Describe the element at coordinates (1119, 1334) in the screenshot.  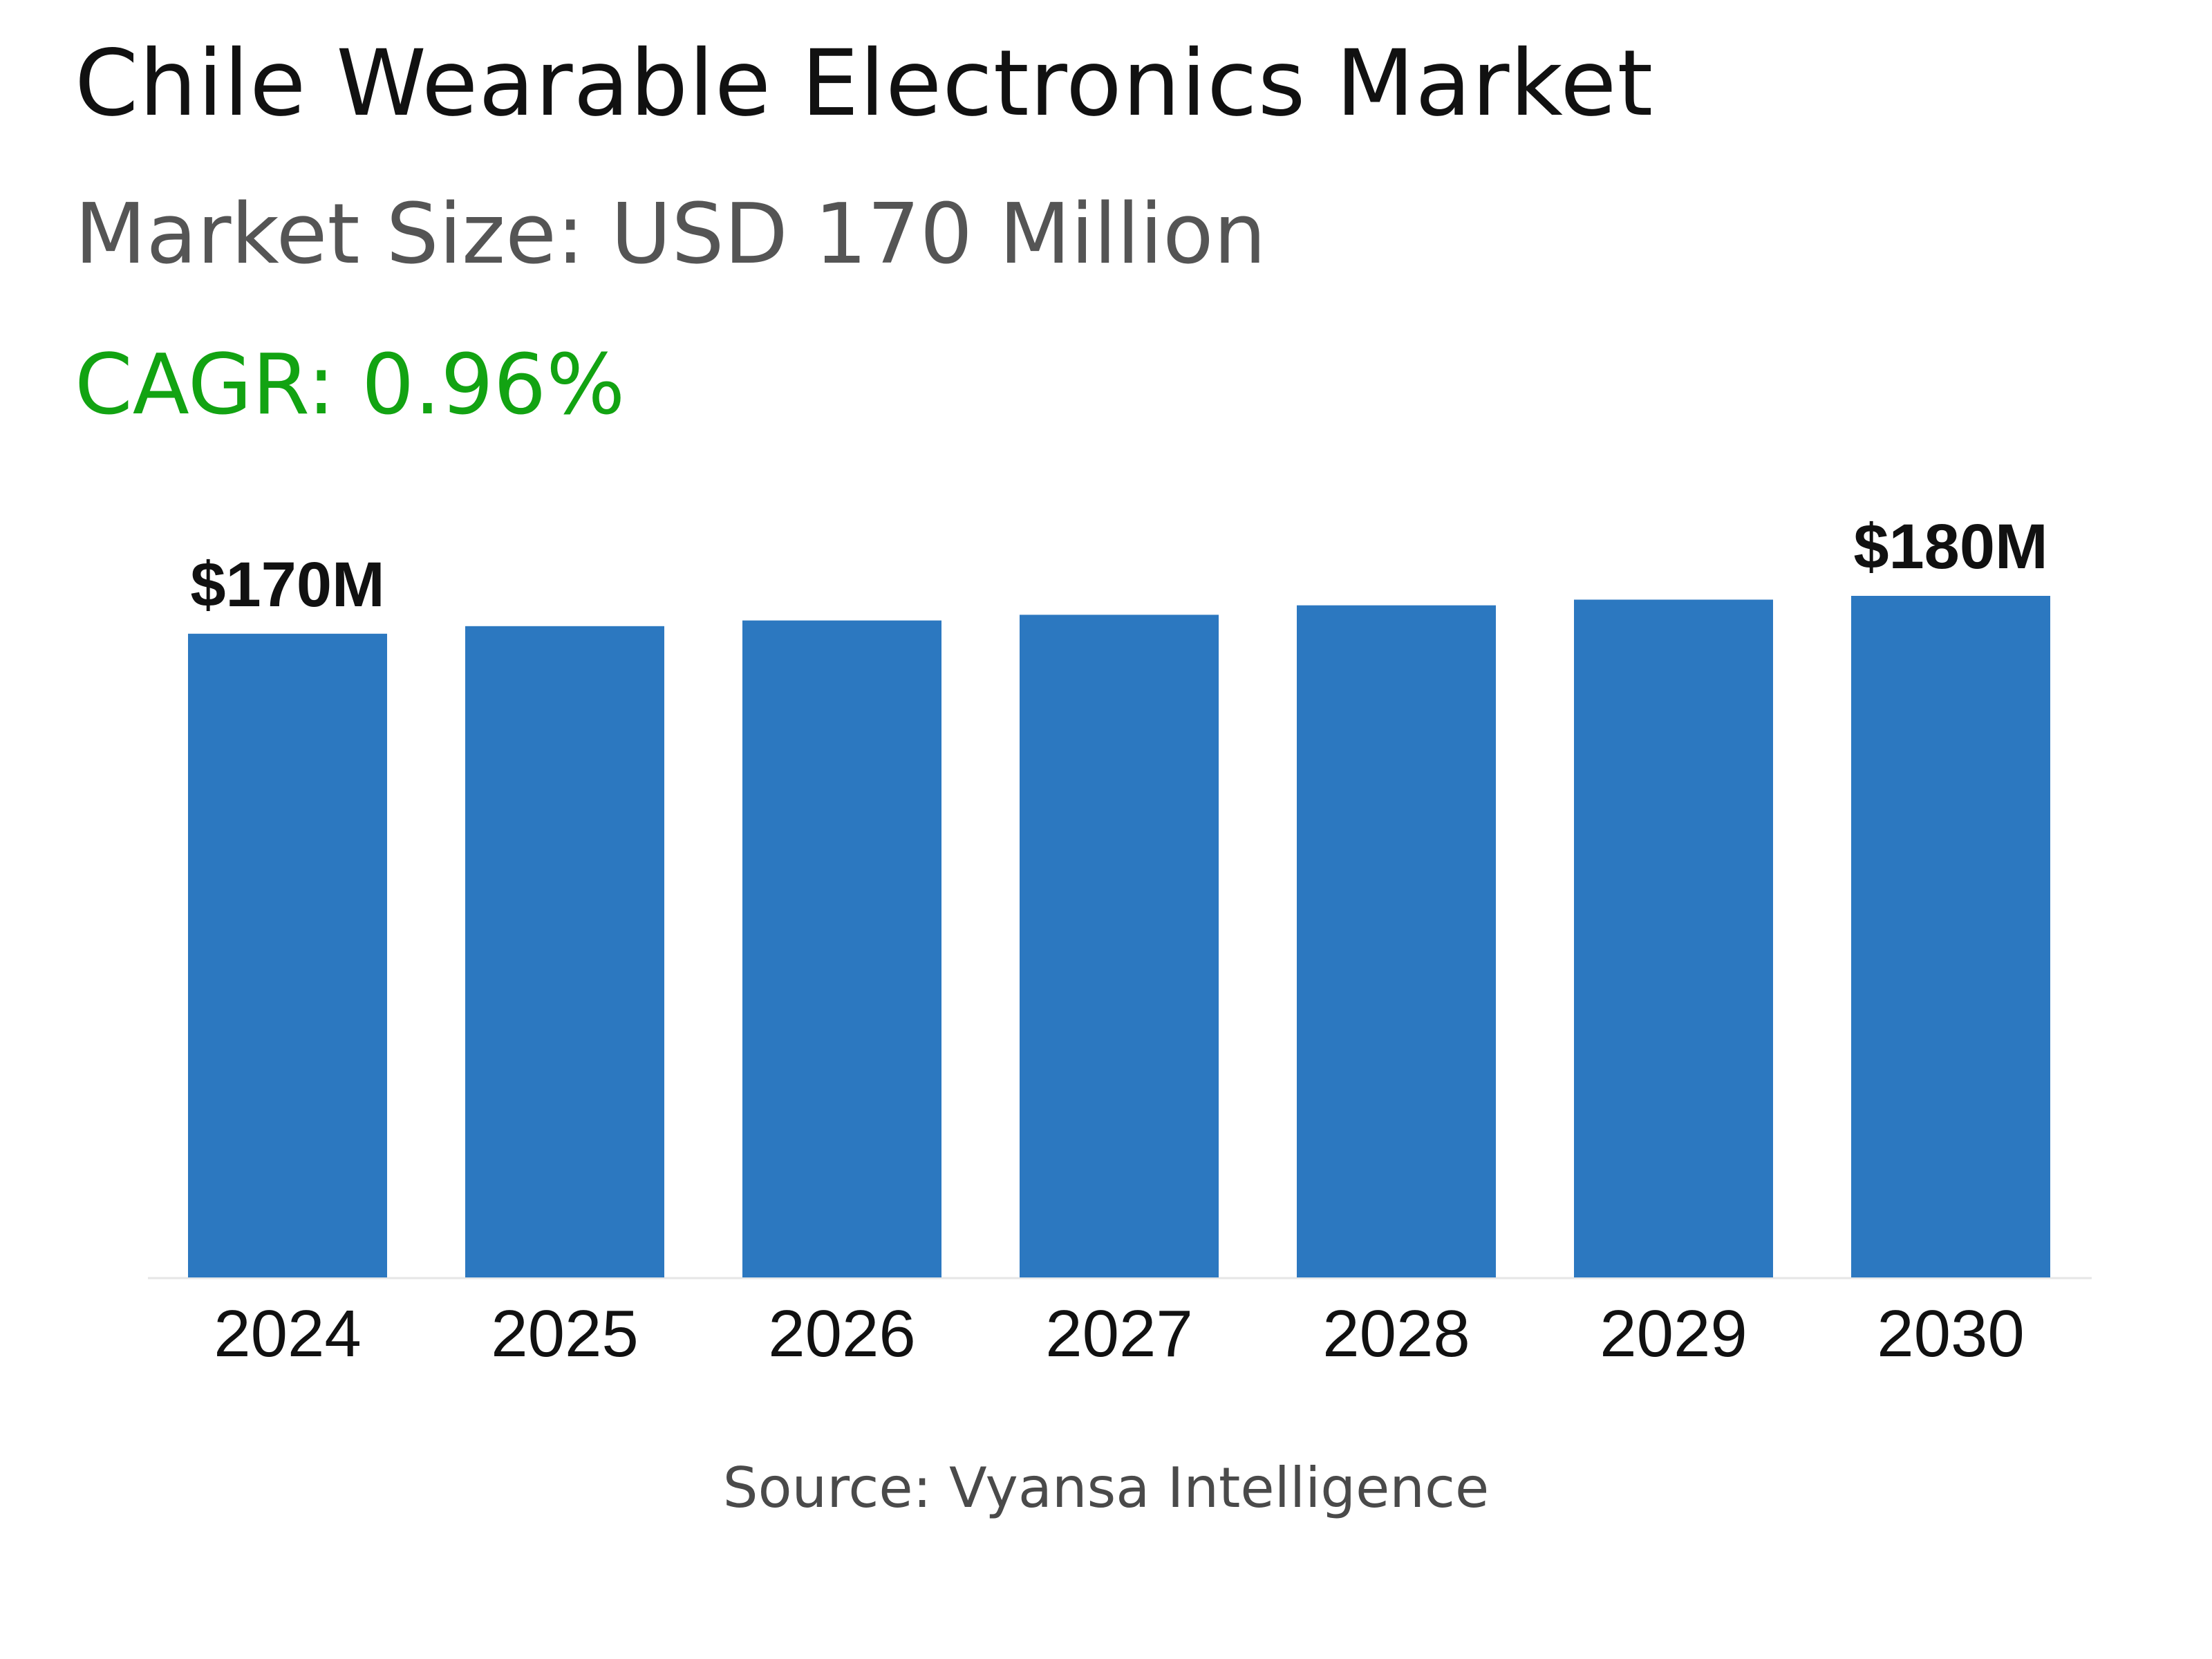
I see `x-tick-label-2027: 2027` at that location.